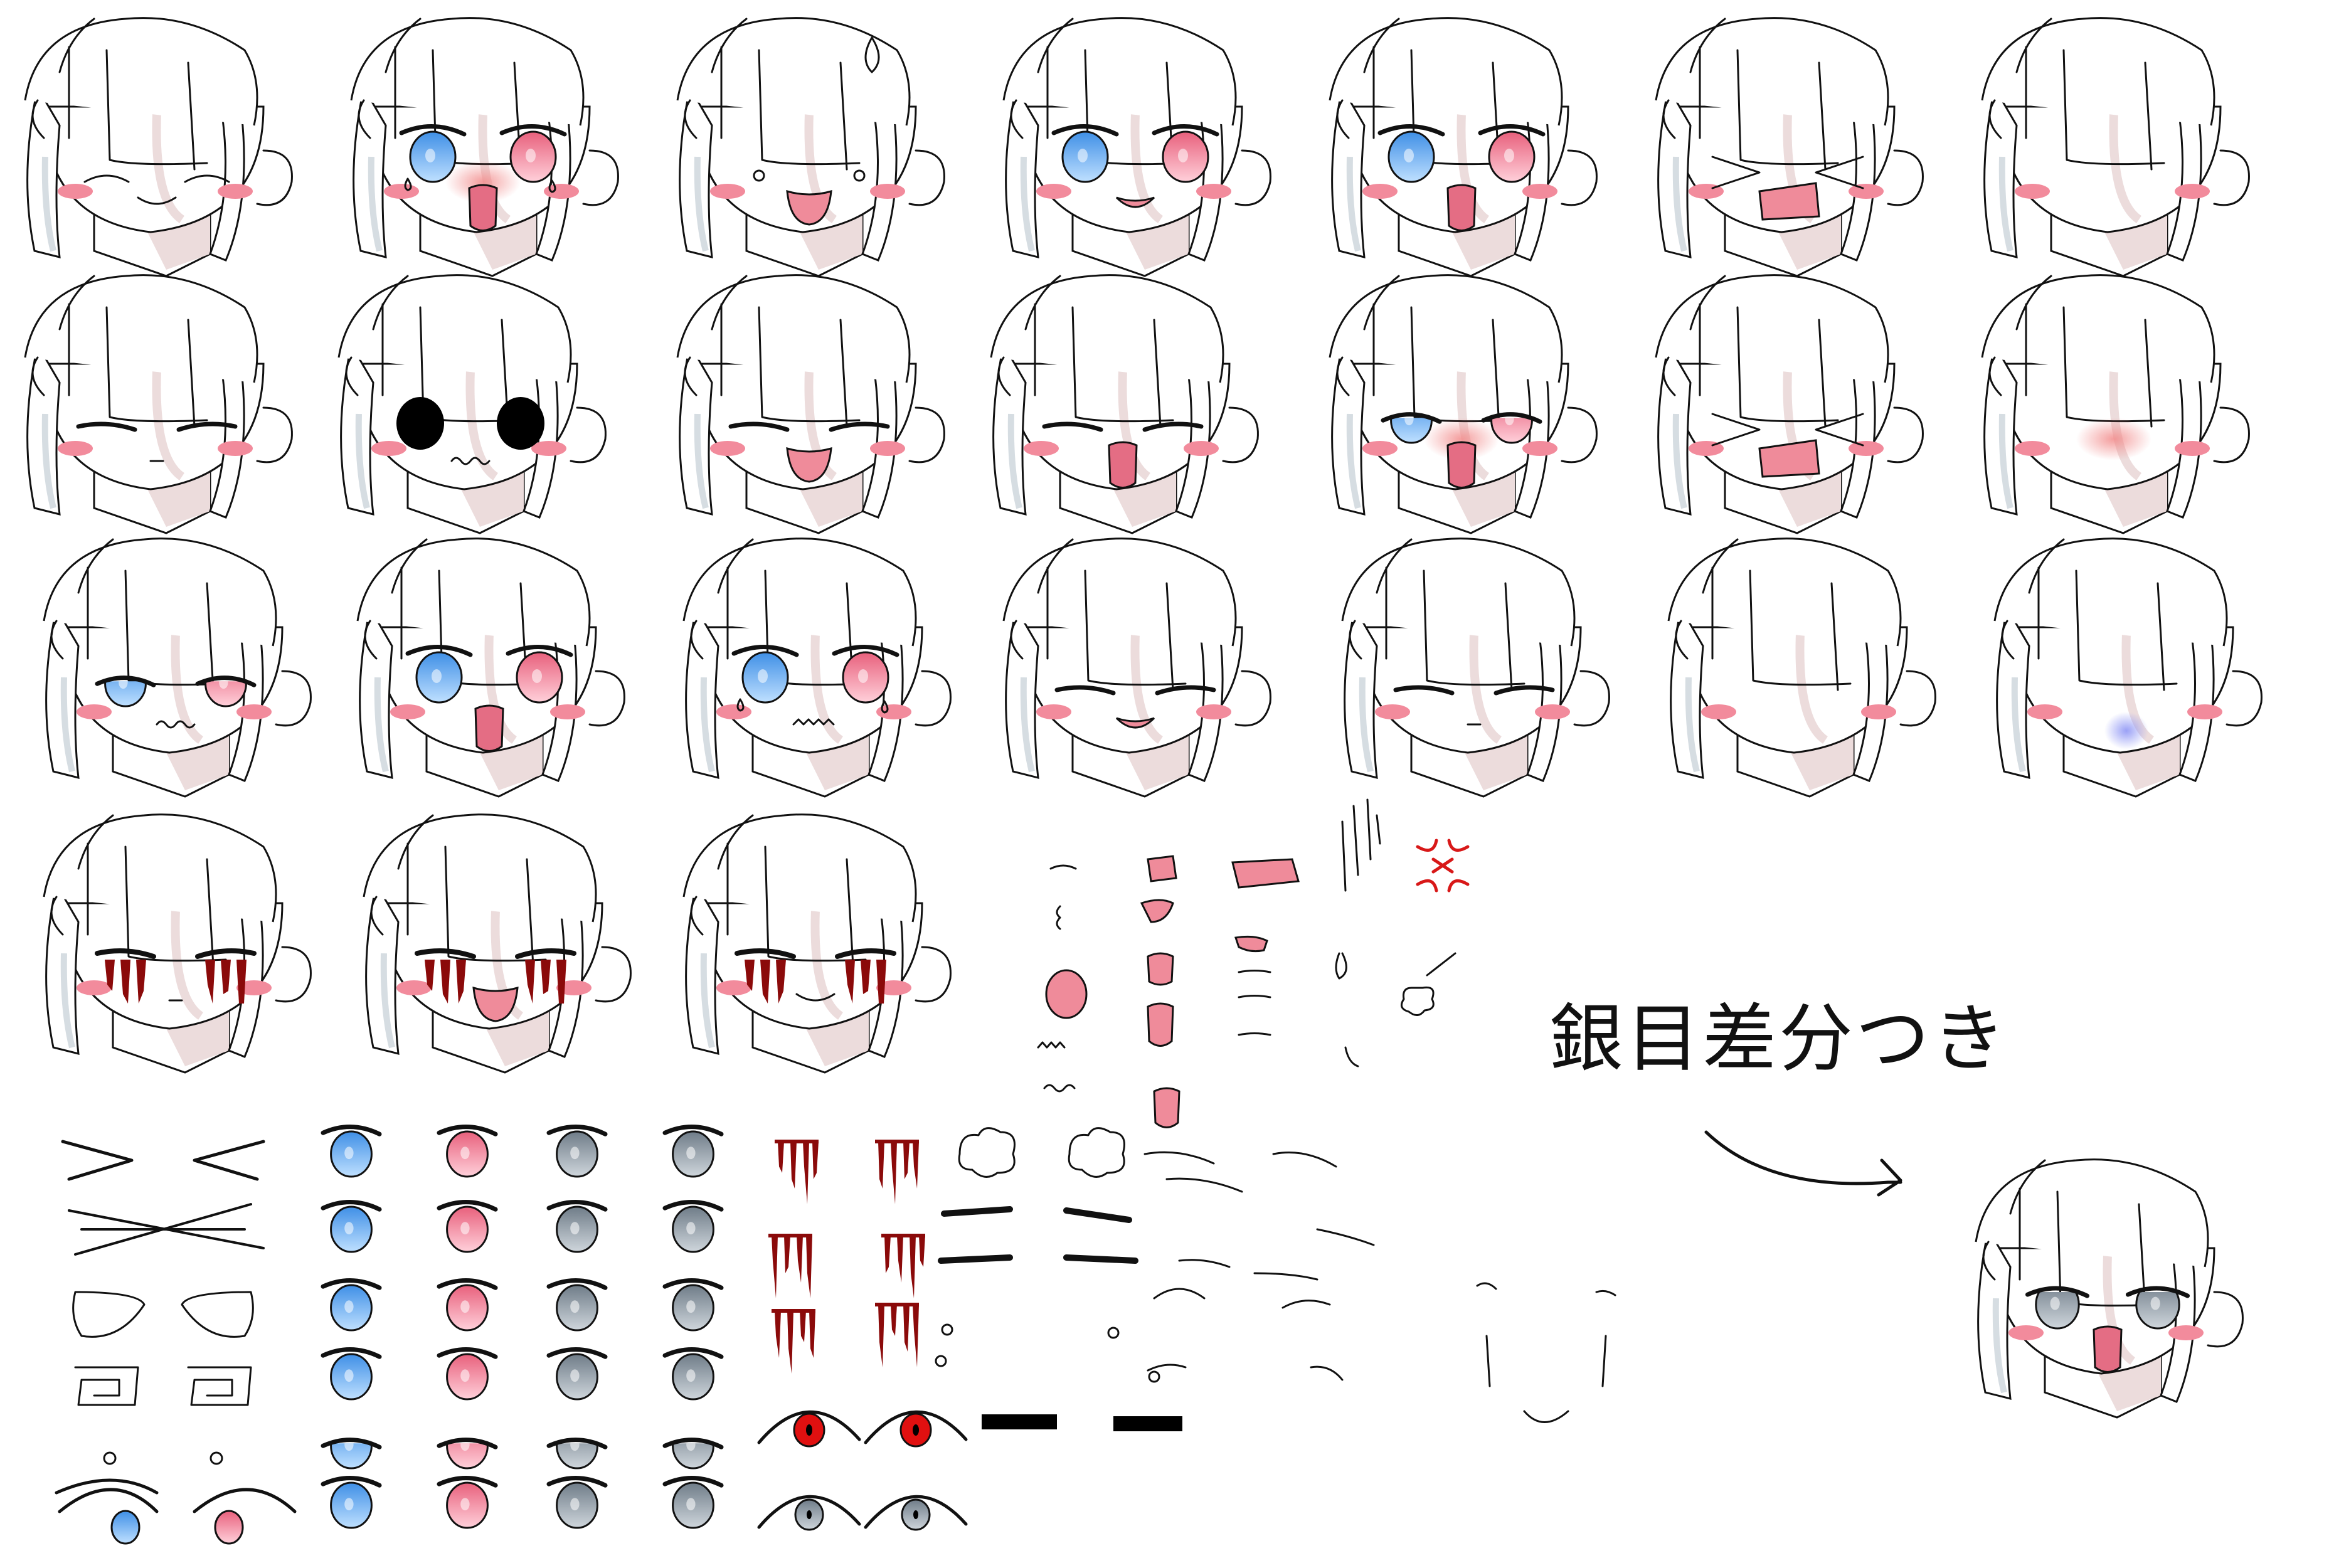 The image size is (2329, 1568). I want to click on squint-eye-right, so click(1839, 430).